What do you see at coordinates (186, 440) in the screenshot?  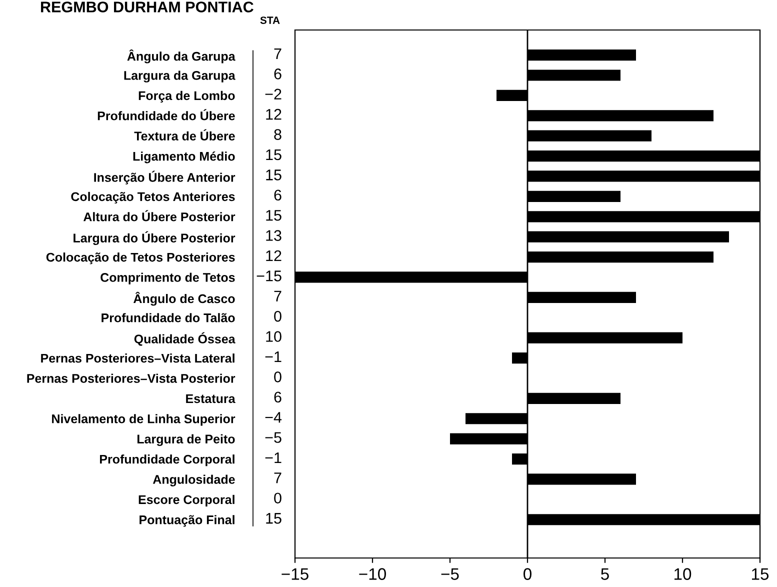 I see `y-tick-label: Largura de Peito` at bounding box center [186, 440].